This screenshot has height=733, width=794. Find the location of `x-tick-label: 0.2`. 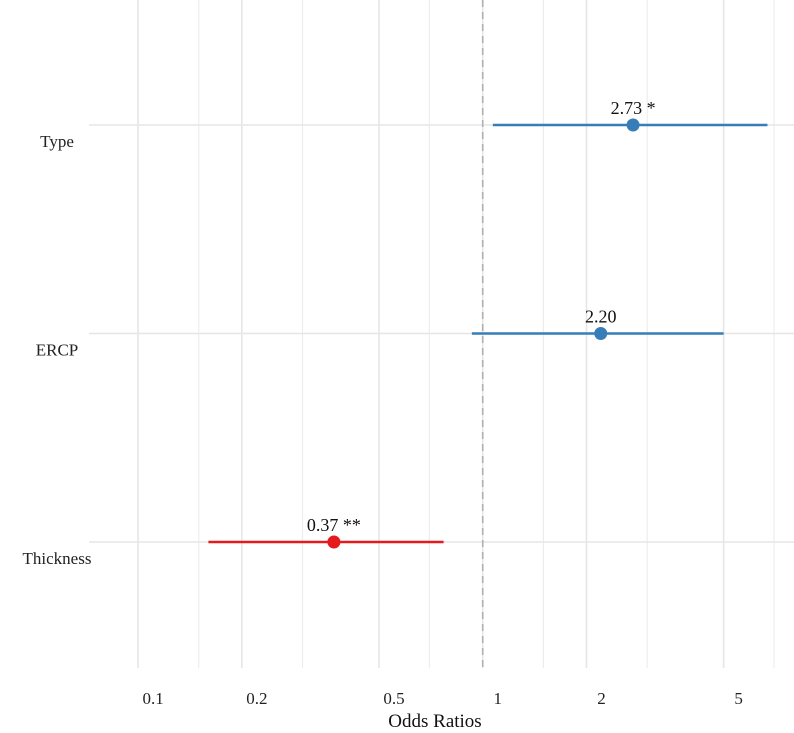

x-tick-label: 0.2 is located at coordinates (256, 698).